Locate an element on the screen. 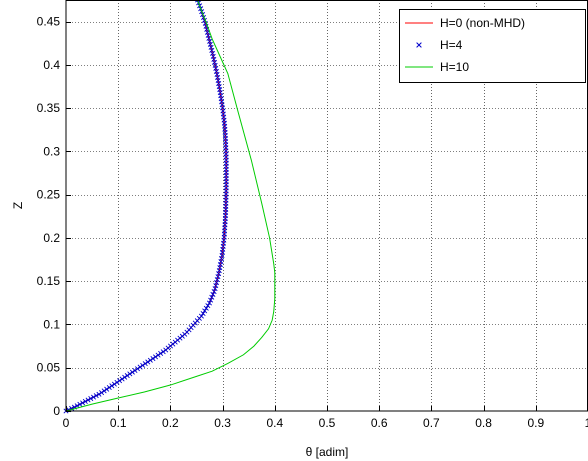 This screenshot has width=588, height=461. y-tick-label: 0 is located at coordinates (56, 411).